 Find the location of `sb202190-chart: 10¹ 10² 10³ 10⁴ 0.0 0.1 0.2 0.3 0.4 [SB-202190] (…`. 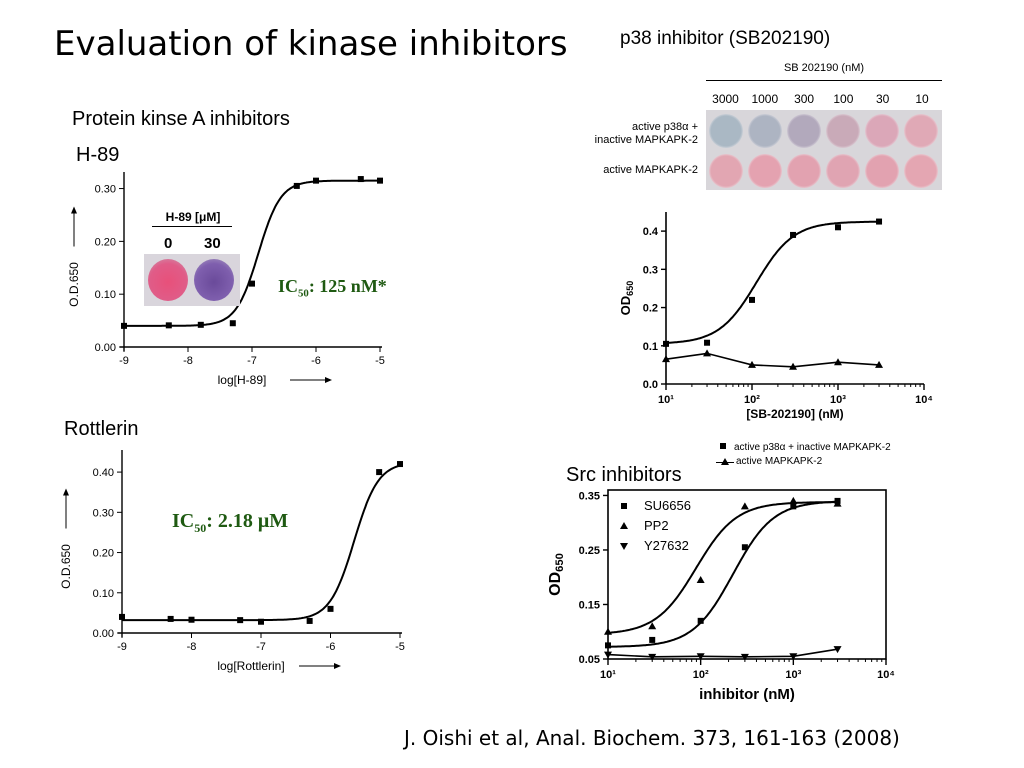

sb202190-chart: 10¹ 10² 10³ 10⁴ 0.0 0.1 0.2 0.3 0.4 [SB-202190] (… is located at coordinates (775, 316).